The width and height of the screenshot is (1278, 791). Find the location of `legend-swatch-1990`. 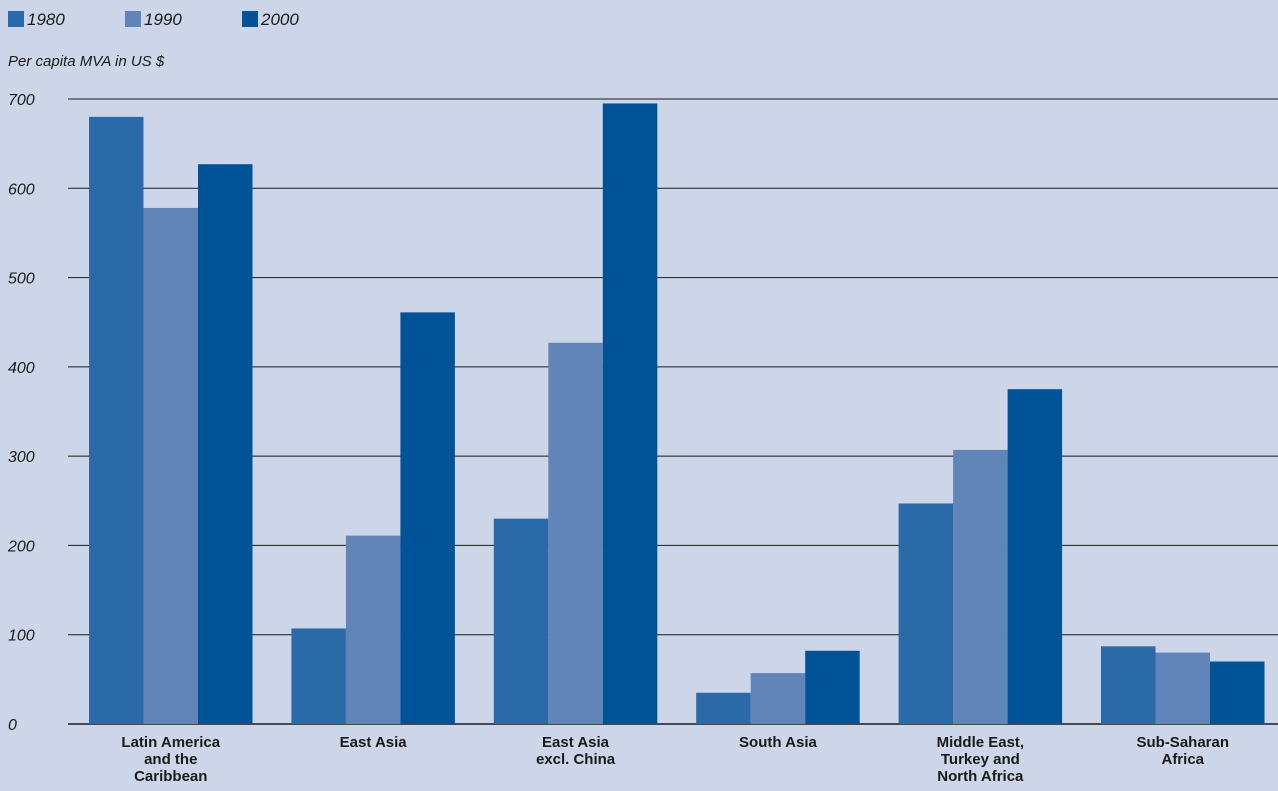

legend-swatch-1990 is located at coordinates (133, 19).